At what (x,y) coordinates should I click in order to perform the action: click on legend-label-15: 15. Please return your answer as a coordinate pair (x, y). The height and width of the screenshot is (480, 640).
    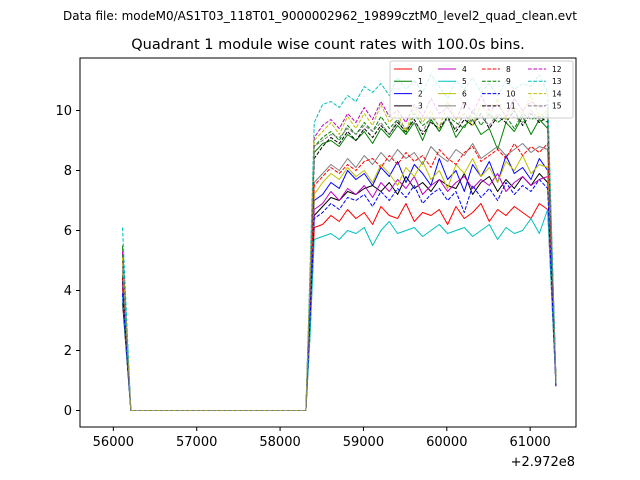
    Looking at the image, I should click on (557, 106).